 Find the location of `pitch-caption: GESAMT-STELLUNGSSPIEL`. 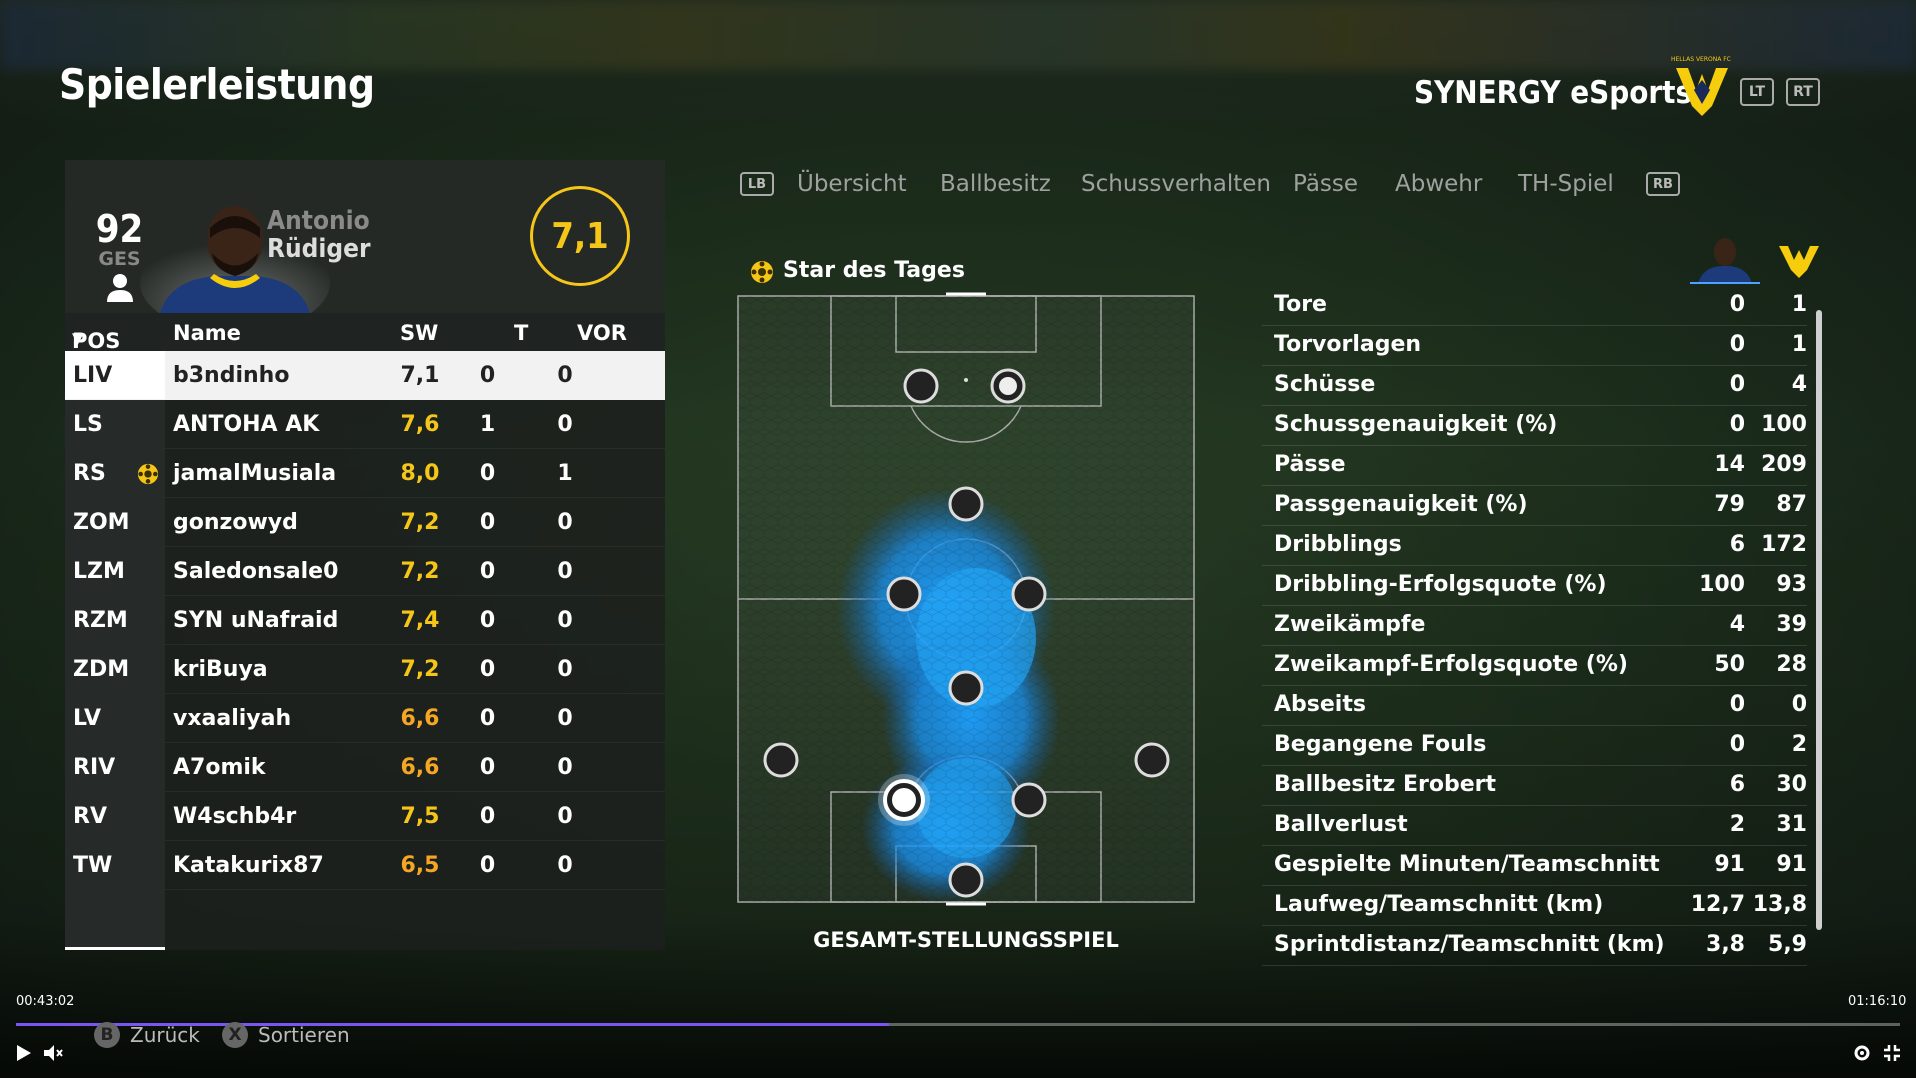

pitch-caption: GESAMT-STELLUNGSSPIEL is located at coordinates (966, 940).